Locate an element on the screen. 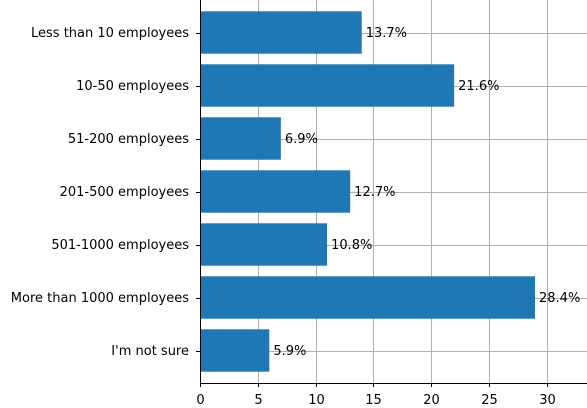 This screenshot has width=587, height=408. x-tick-label: 20 is located at coordinates (431, 400).